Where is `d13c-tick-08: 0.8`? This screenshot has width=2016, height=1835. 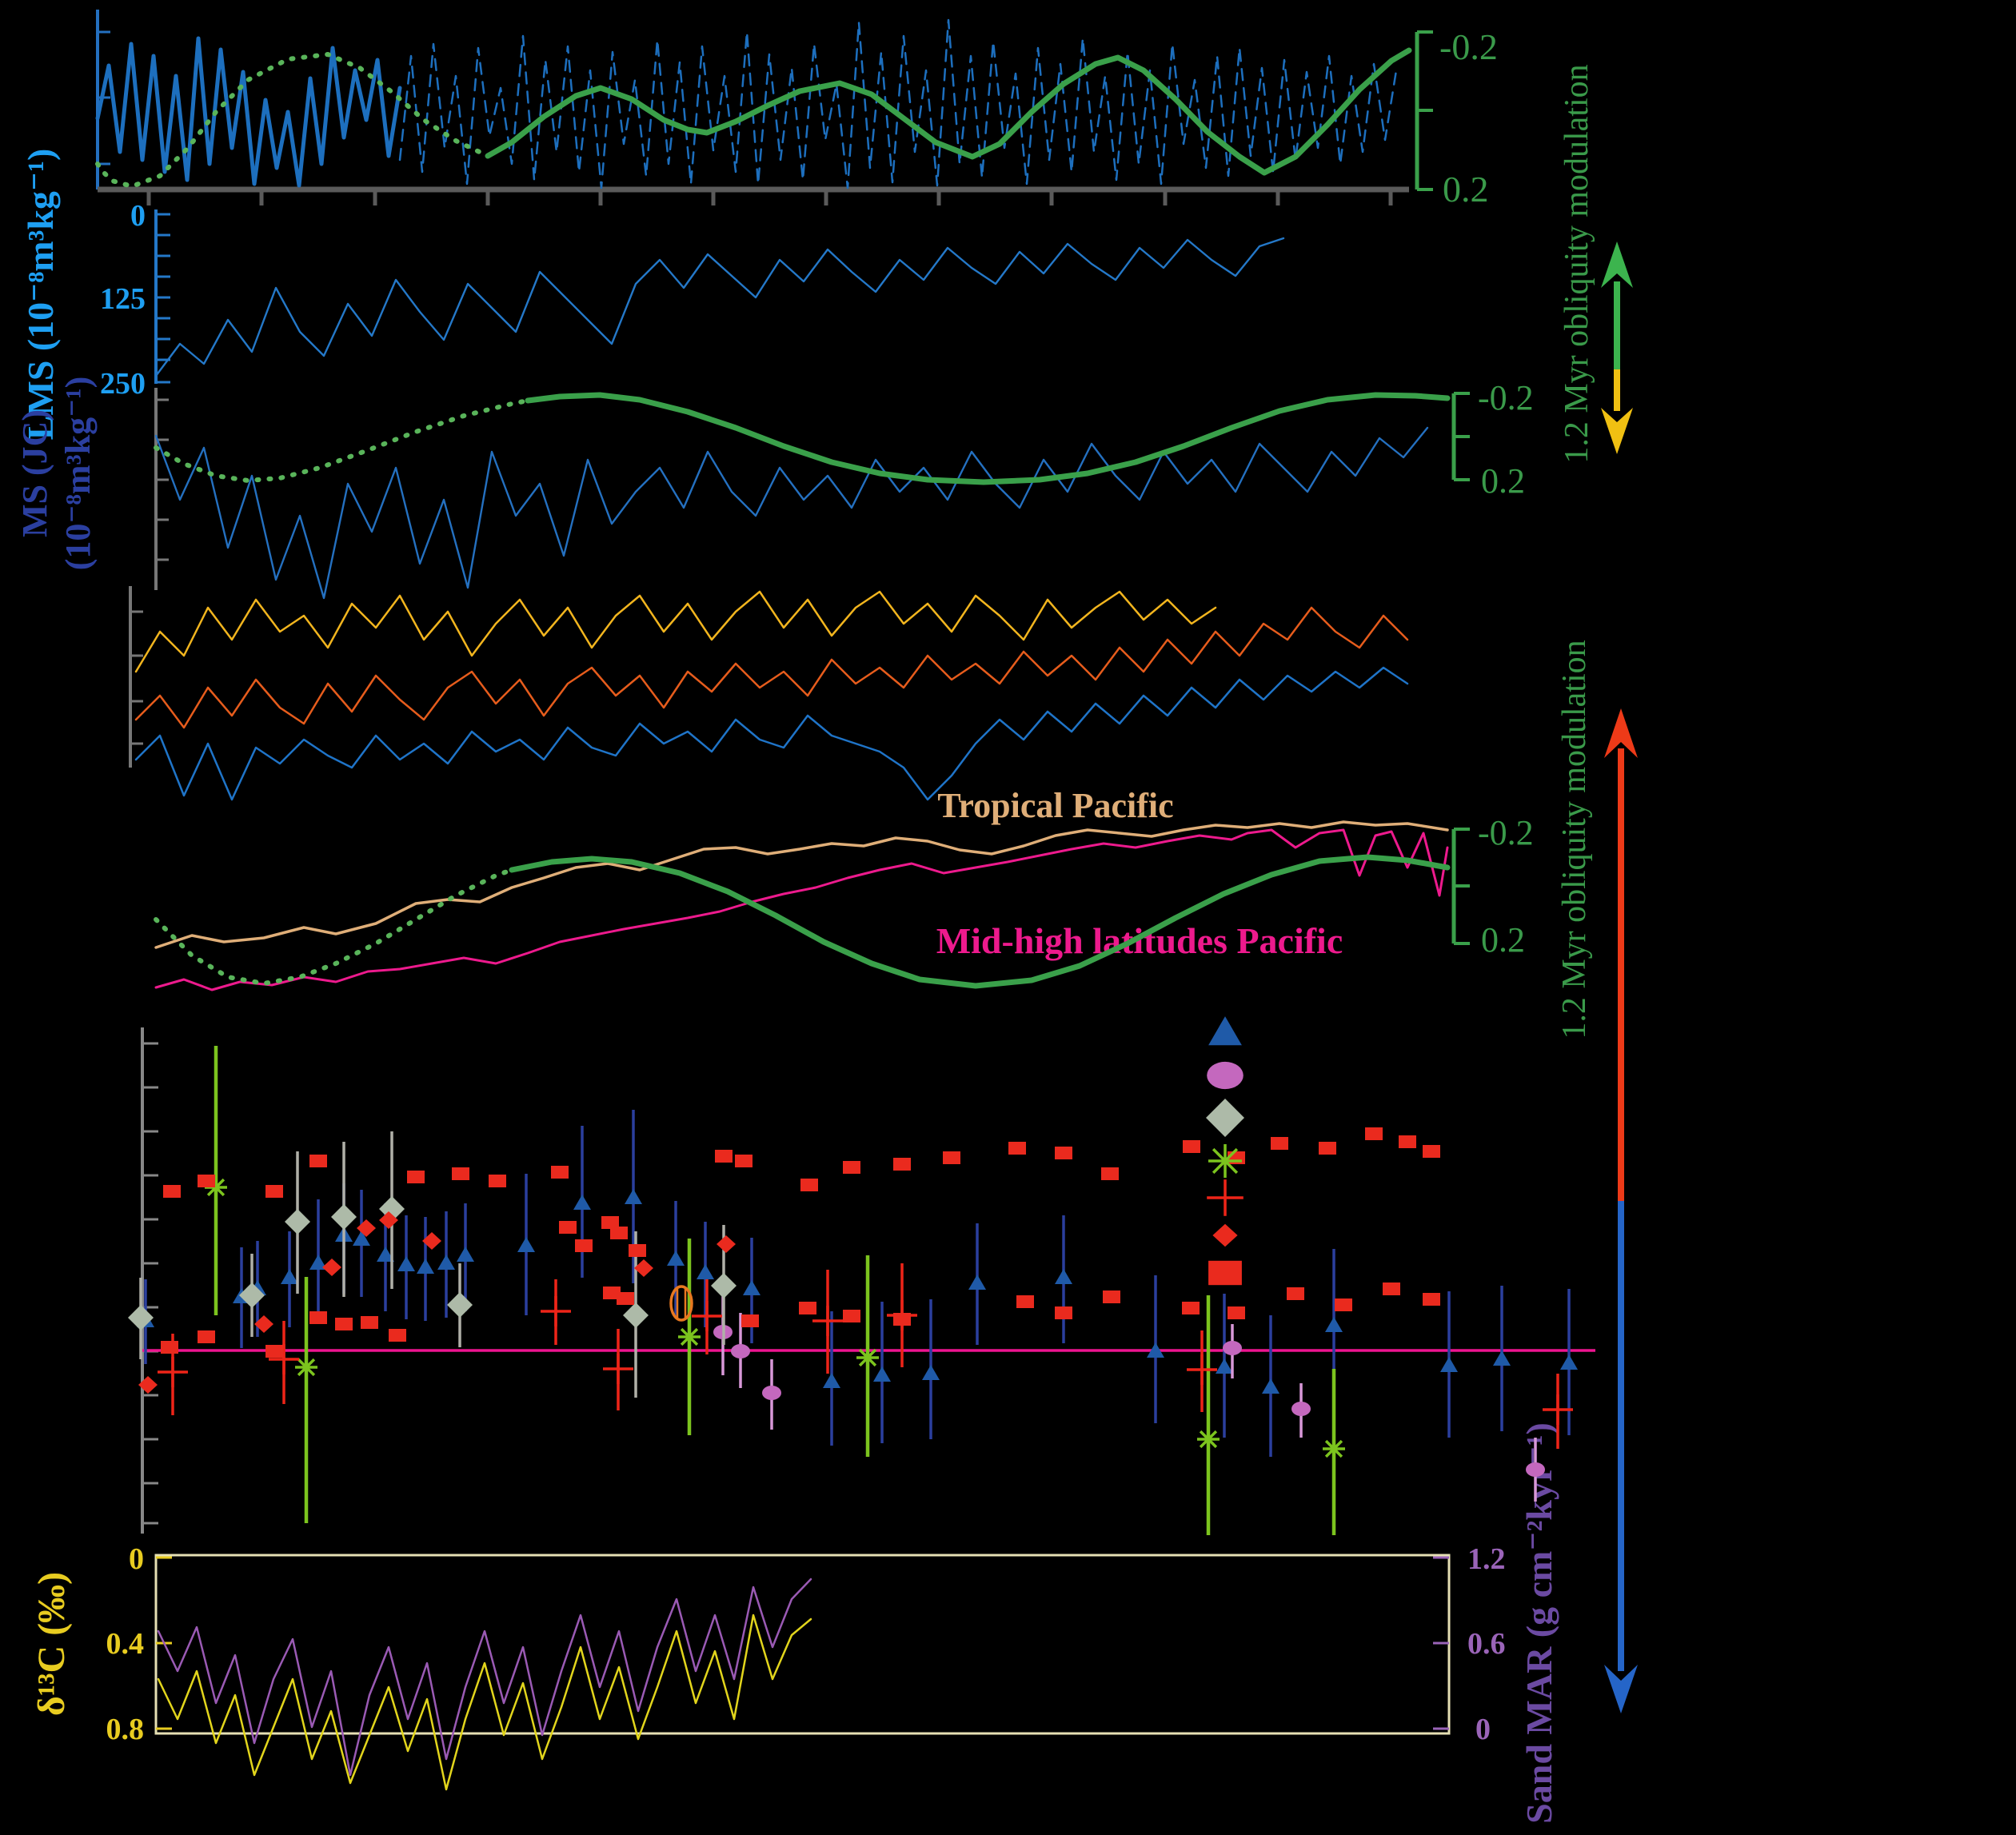 d13c-tick-08: 0.8 is located at coordinates (125, 1729).